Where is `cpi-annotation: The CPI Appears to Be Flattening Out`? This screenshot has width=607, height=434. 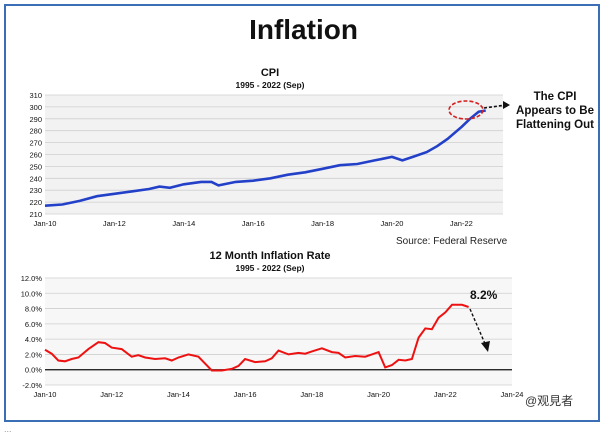 cpi-annotation: The CPI Appears to Be Flattening Out is located at coordinates (555, 111).